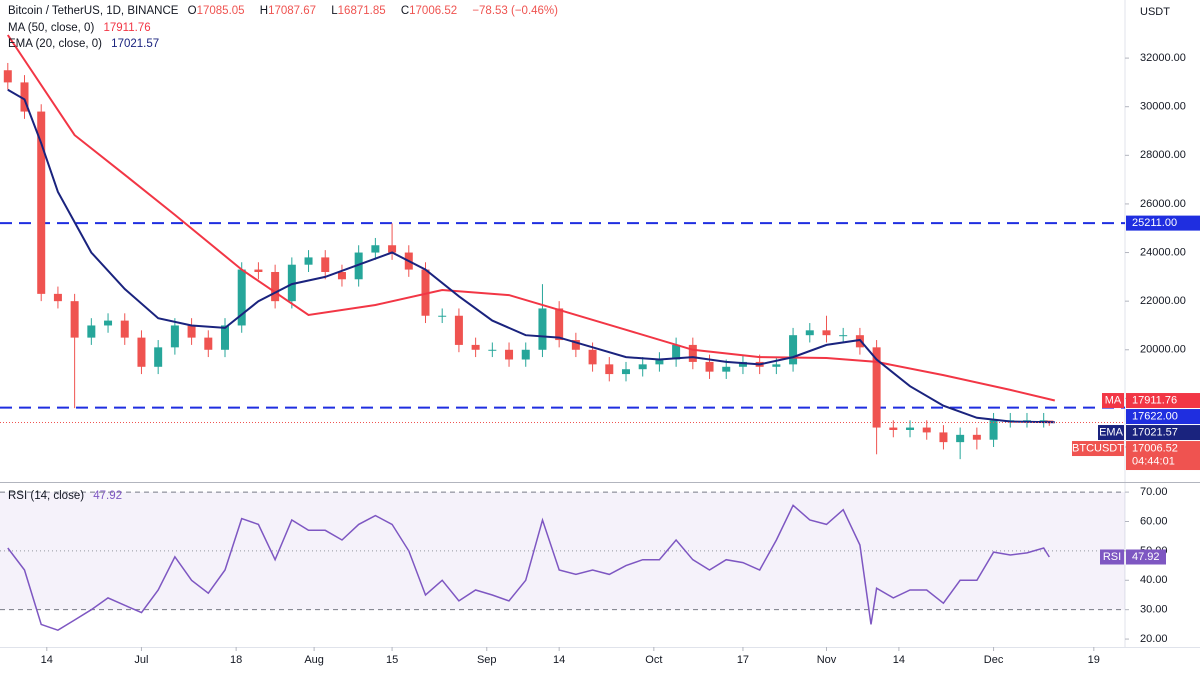  I want to click on ohlc: O17085.05, so click(219, 11).